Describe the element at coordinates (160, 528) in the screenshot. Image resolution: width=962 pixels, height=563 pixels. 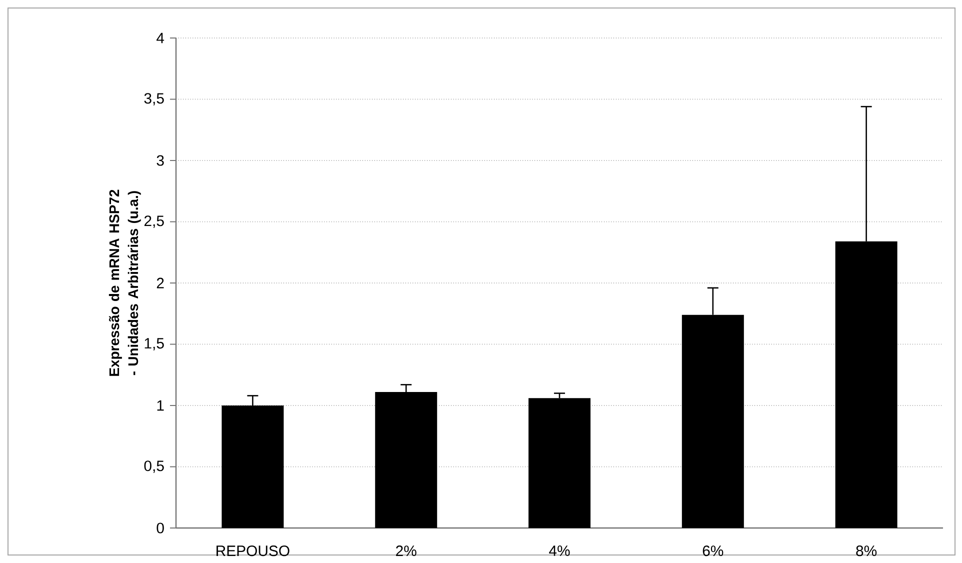
I see `y-tick-label: 0` at that location.